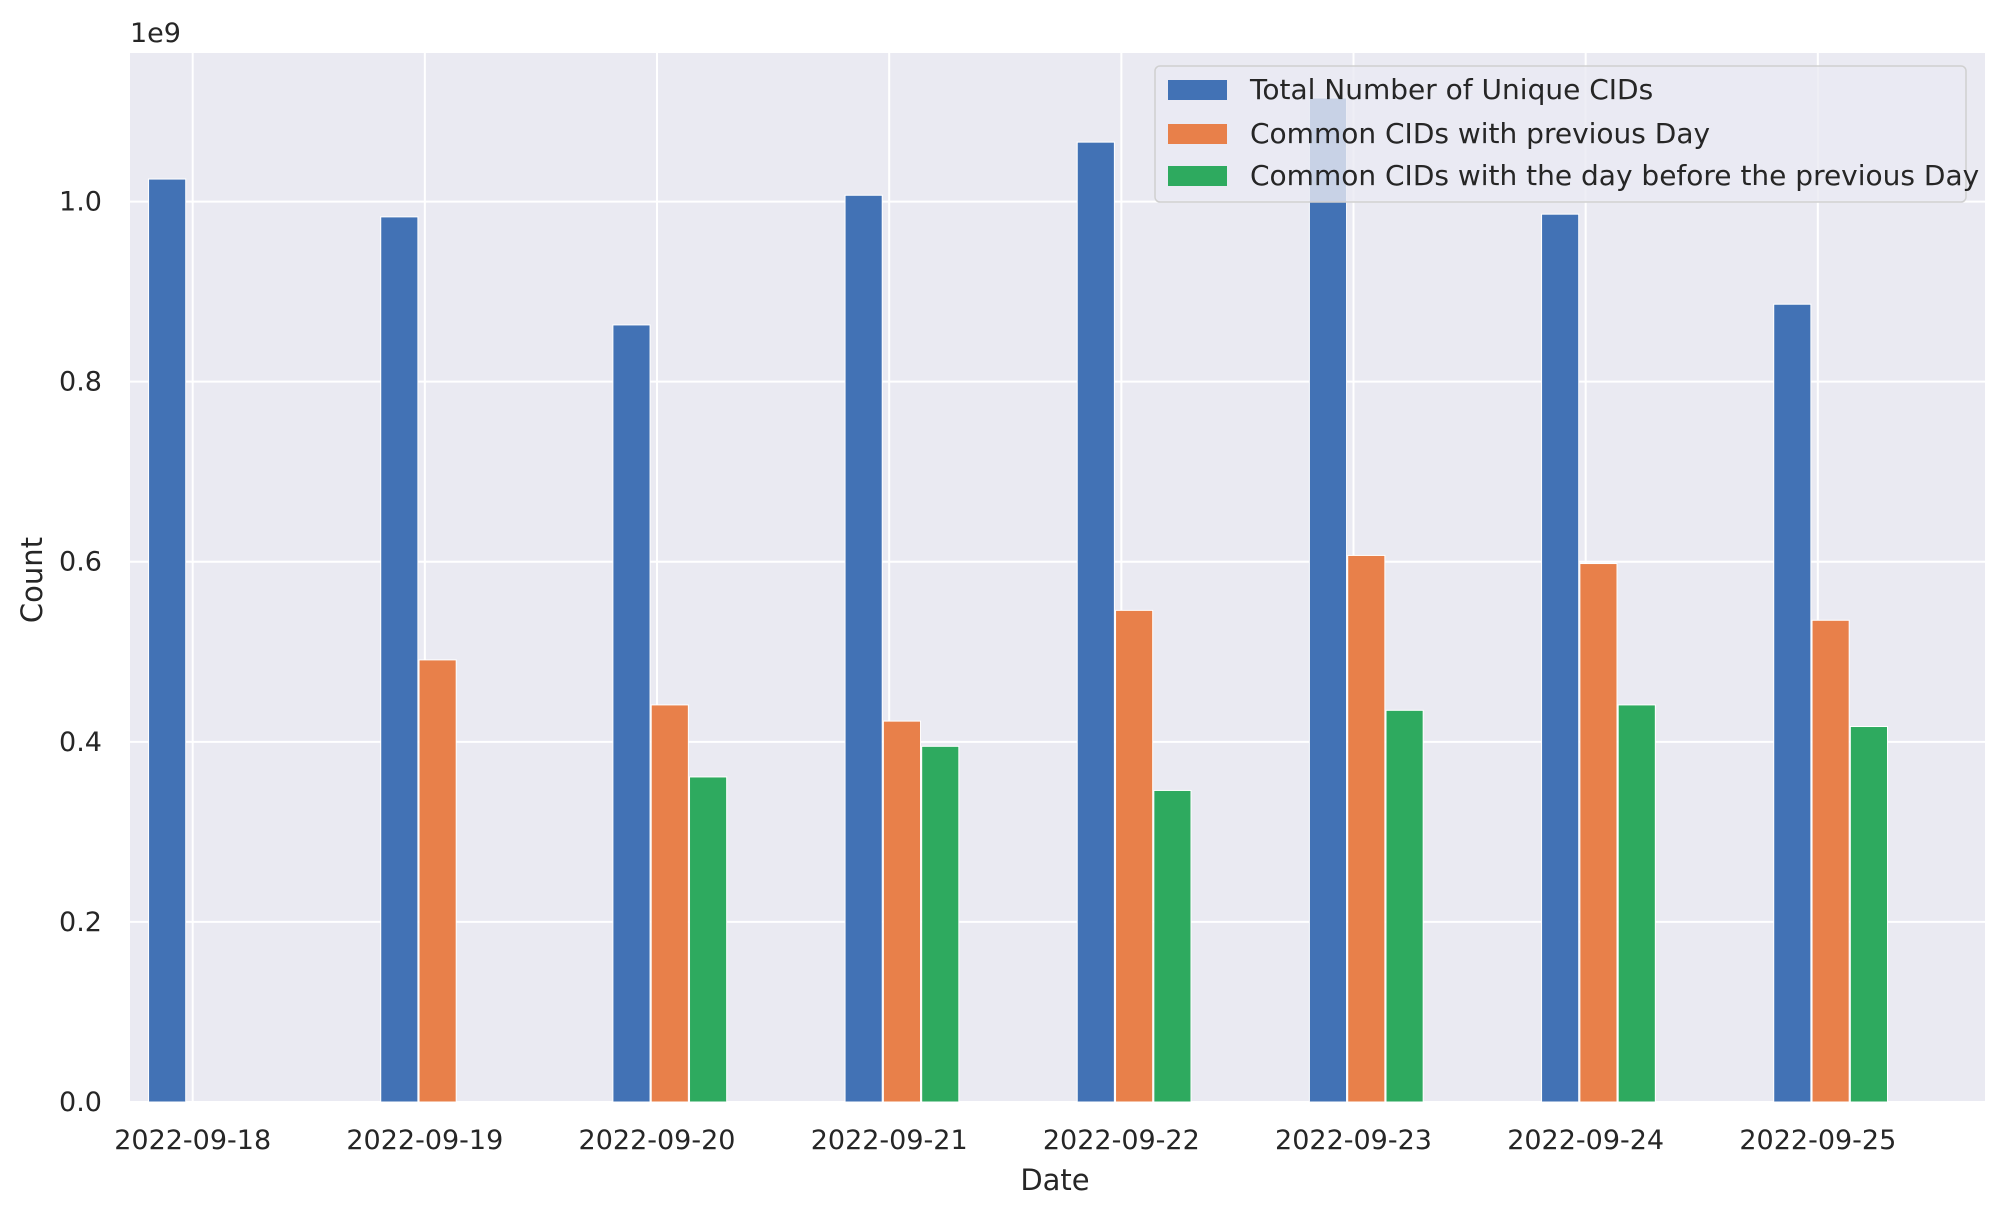 The width and height of the screenshot is (2000, 1219). I want to click on legend-swatch-total, so click(1197, 90).